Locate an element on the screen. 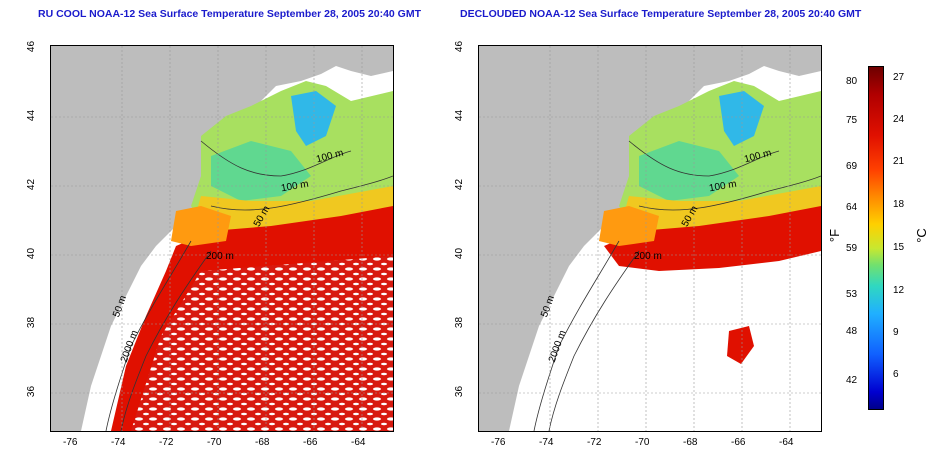 This screenshot has height=475, width=950. fahrenheit-tick: 69 is located at coordinates (852, 166).